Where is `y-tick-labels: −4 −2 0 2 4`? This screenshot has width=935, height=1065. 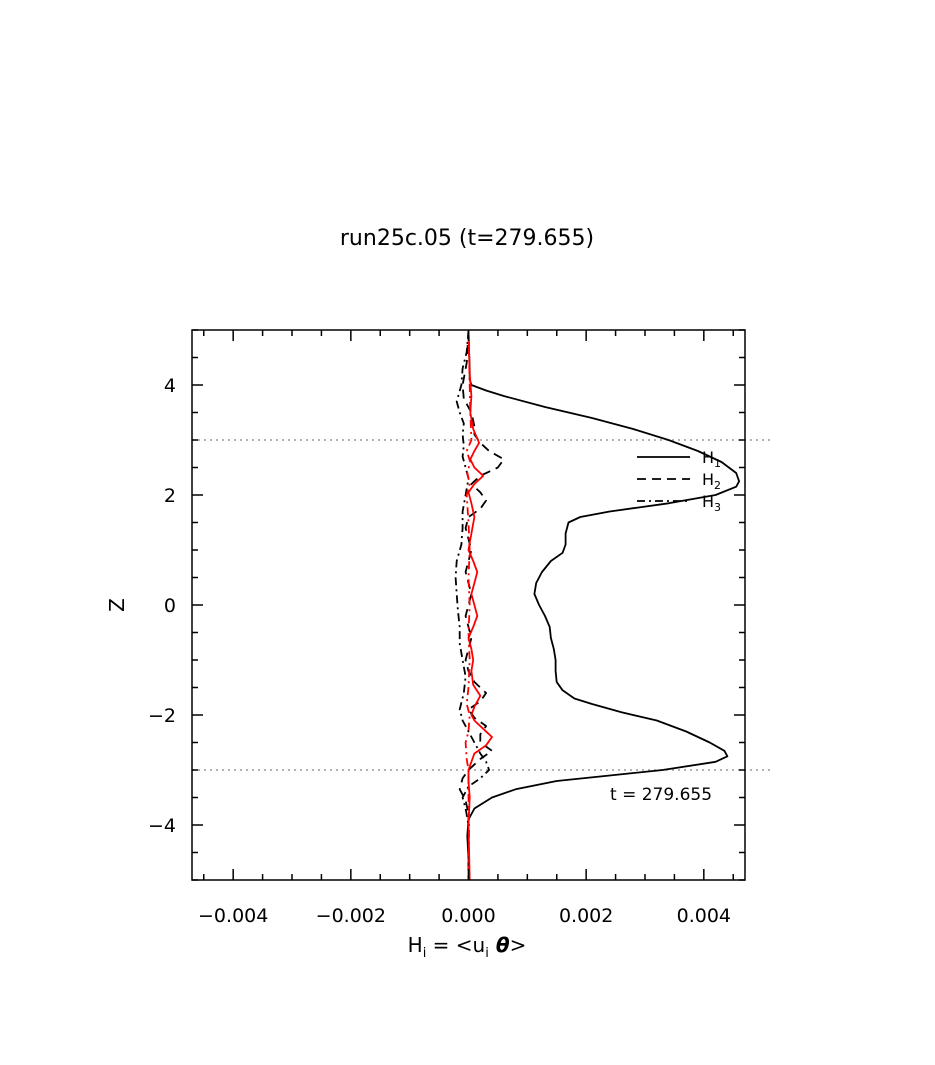 y-tick-labels: −4 −2 0 2 4 is located at coordinates (162, 606).